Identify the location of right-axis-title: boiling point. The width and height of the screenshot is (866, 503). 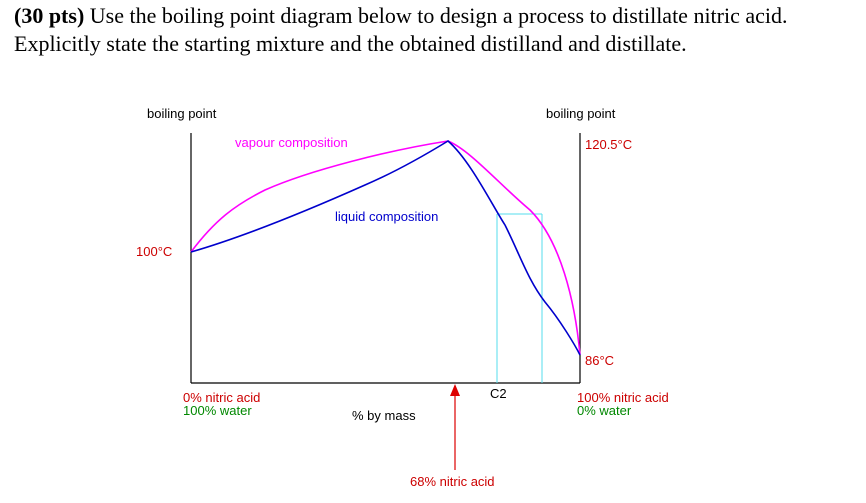
(581, 113).